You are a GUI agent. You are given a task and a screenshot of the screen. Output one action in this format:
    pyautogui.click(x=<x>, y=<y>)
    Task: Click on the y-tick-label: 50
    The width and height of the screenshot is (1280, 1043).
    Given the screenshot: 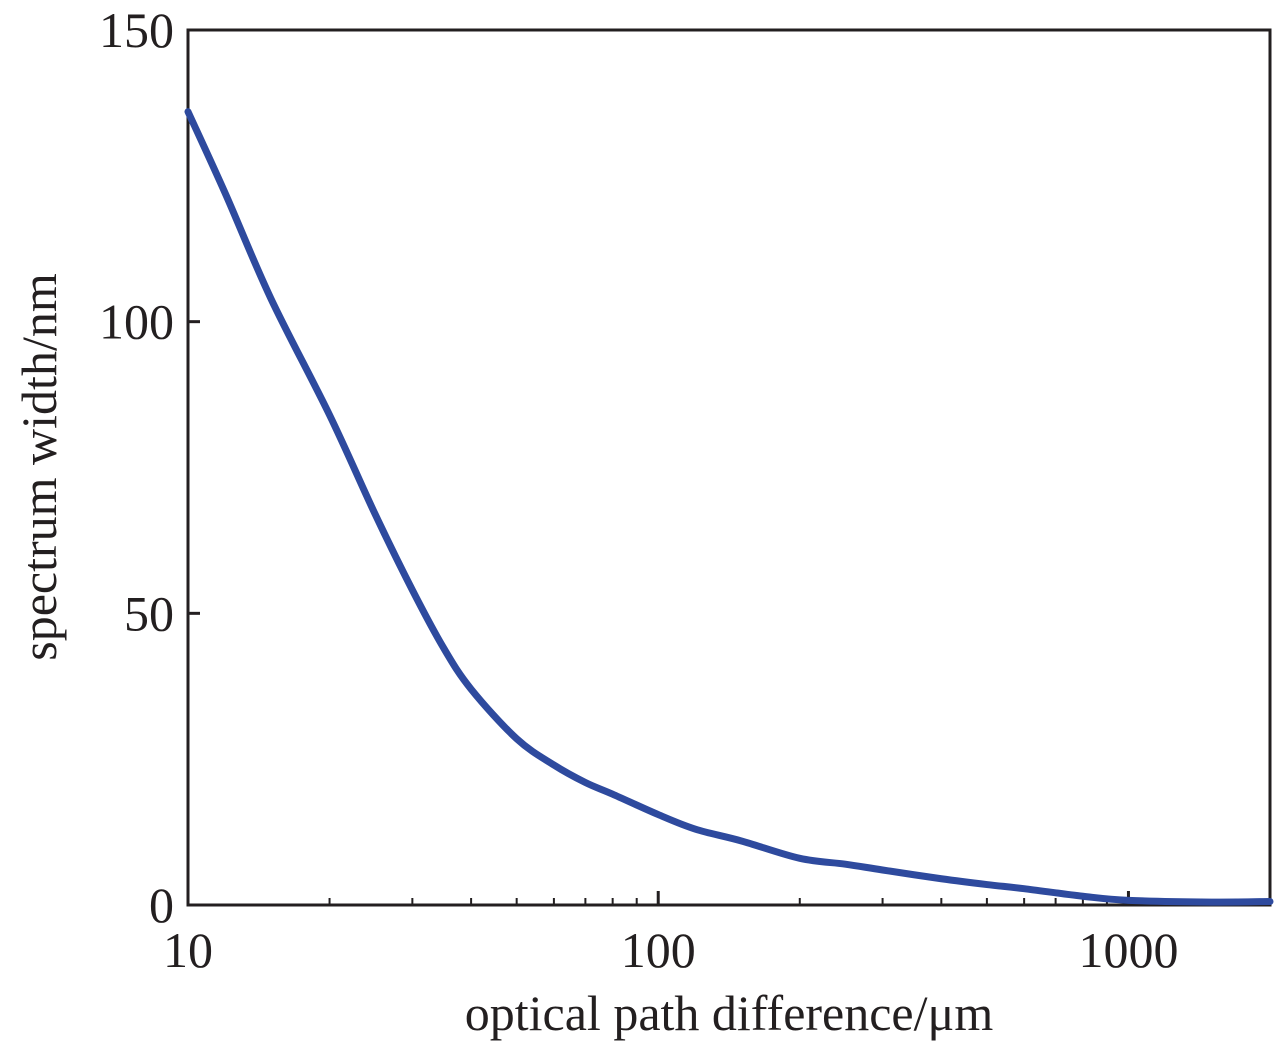 What is the action you would take?
    pyautogui.click(x=149, y=613)
    